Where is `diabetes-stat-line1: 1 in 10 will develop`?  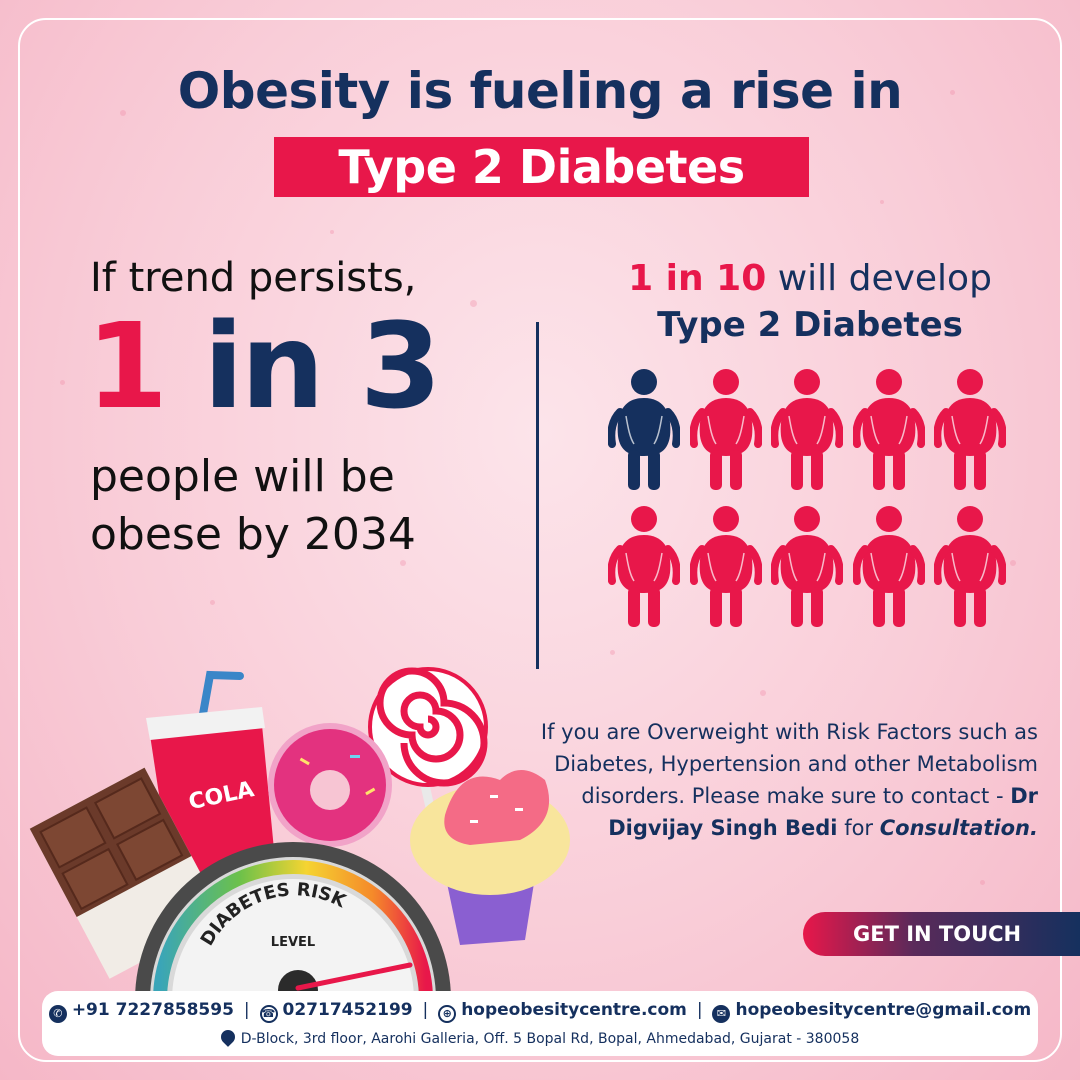 diabetes-stat-line1: 1 in 10 will develop is located at coordinates (810, 278).